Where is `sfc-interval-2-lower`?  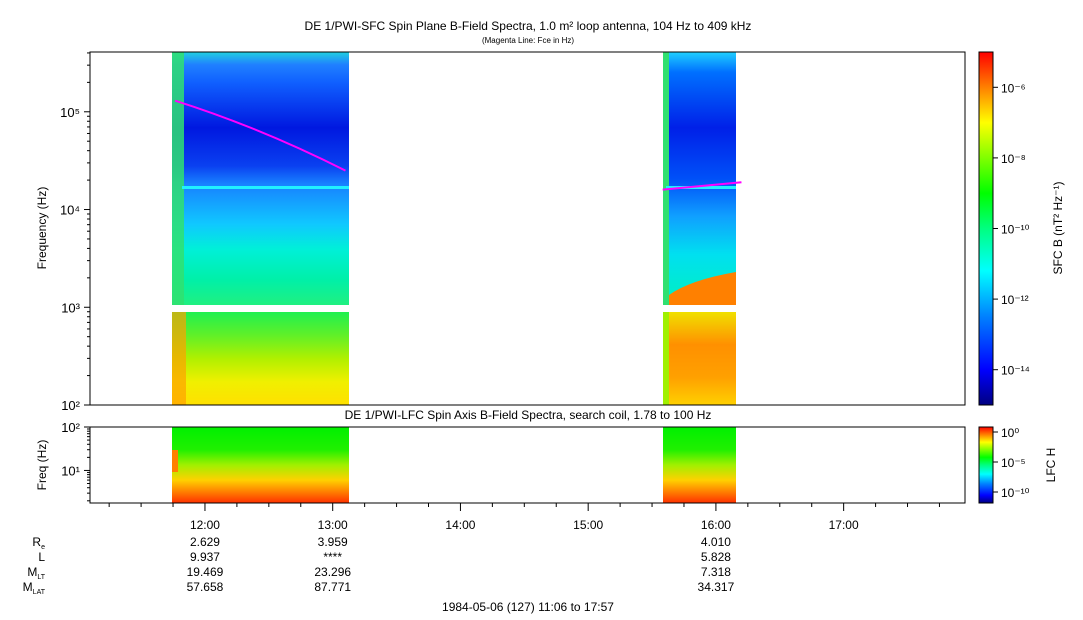
sfc-interval-2-lower is located at coordinates (699, 358).